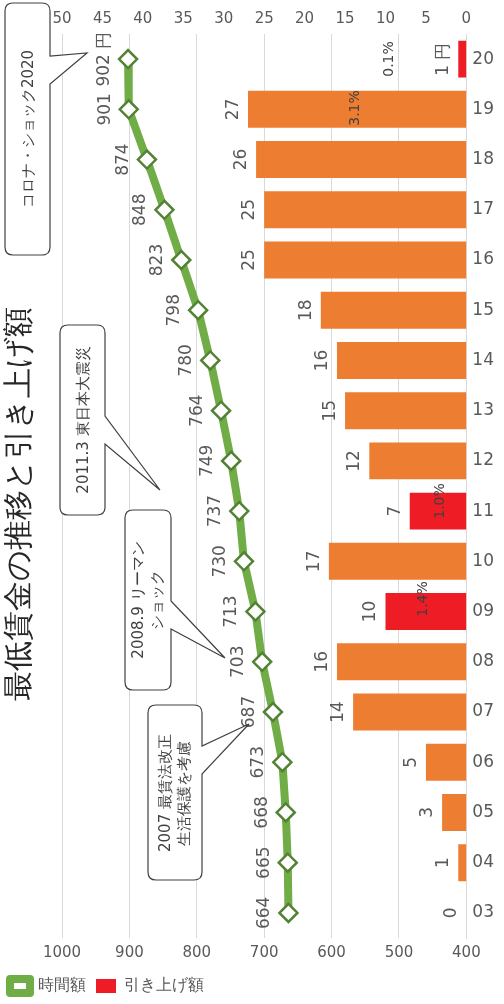 The image size is (504, 1004). I want to click on data-label: 14, so click(337, 712).